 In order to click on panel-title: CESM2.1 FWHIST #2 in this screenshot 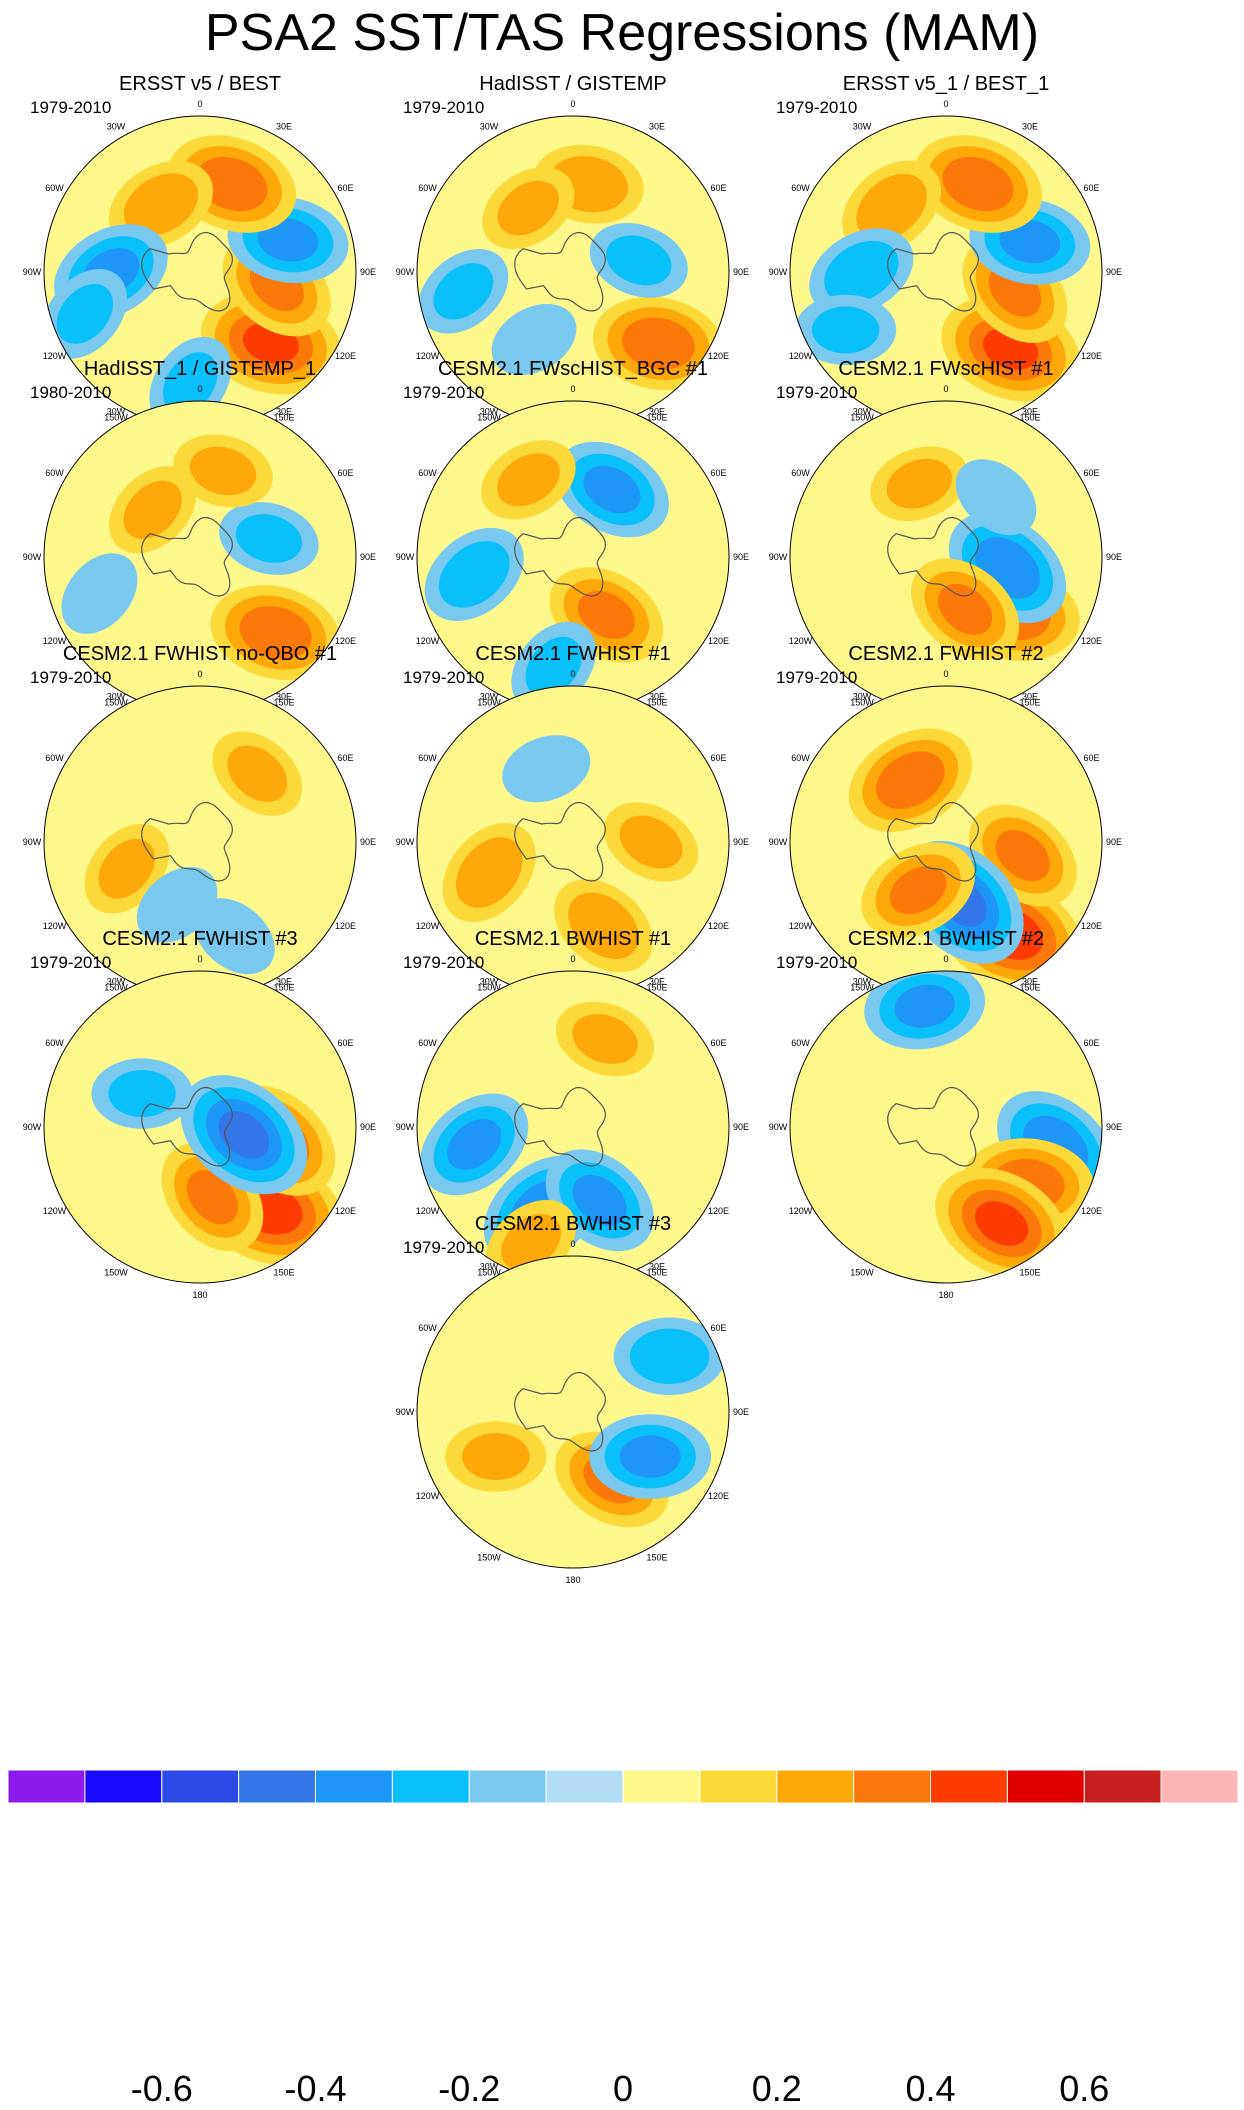, I will do `click(946, 654)`.